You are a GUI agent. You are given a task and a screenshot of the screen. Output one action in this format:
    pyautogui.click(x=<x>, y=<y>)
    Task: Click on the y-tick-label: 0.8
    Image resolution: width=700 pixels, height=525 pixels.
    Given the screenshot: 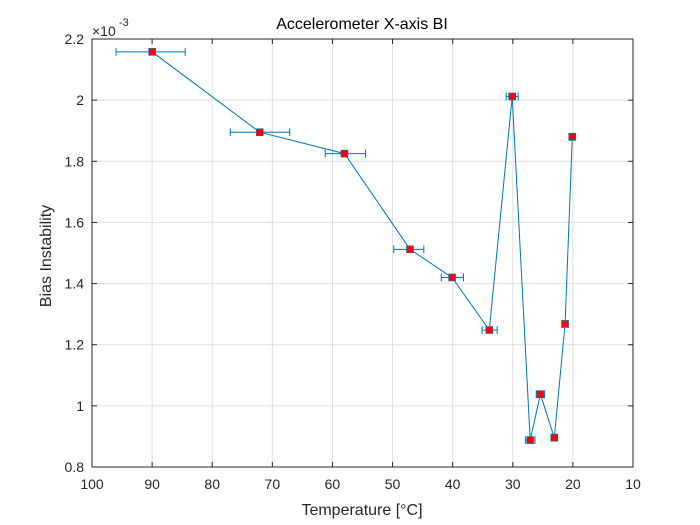 What is the action you would take?
    pyautogui.click(x=75, y=467)
    